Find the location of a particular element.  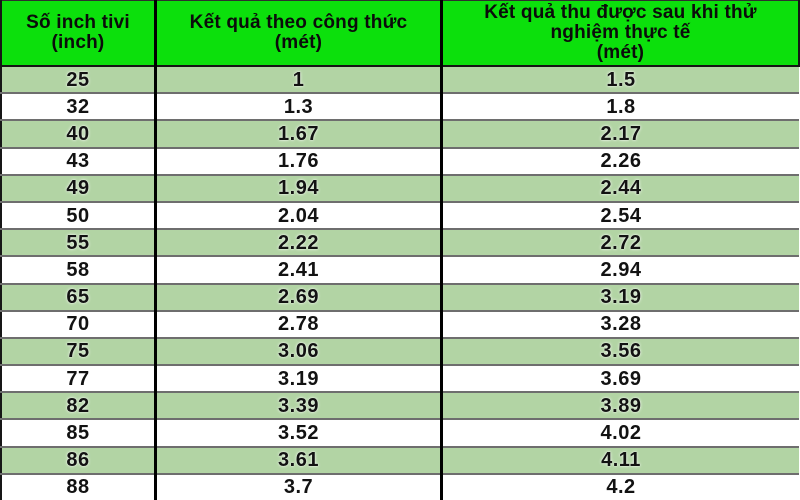

cell-formula-value: 2.04 is located at coordinates (298, 215).